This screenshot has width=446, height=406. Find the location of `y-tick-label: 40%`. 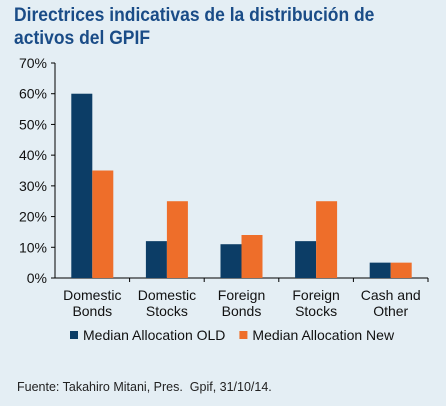

y-tick-label: 40% is located at coordinates (33, 155).